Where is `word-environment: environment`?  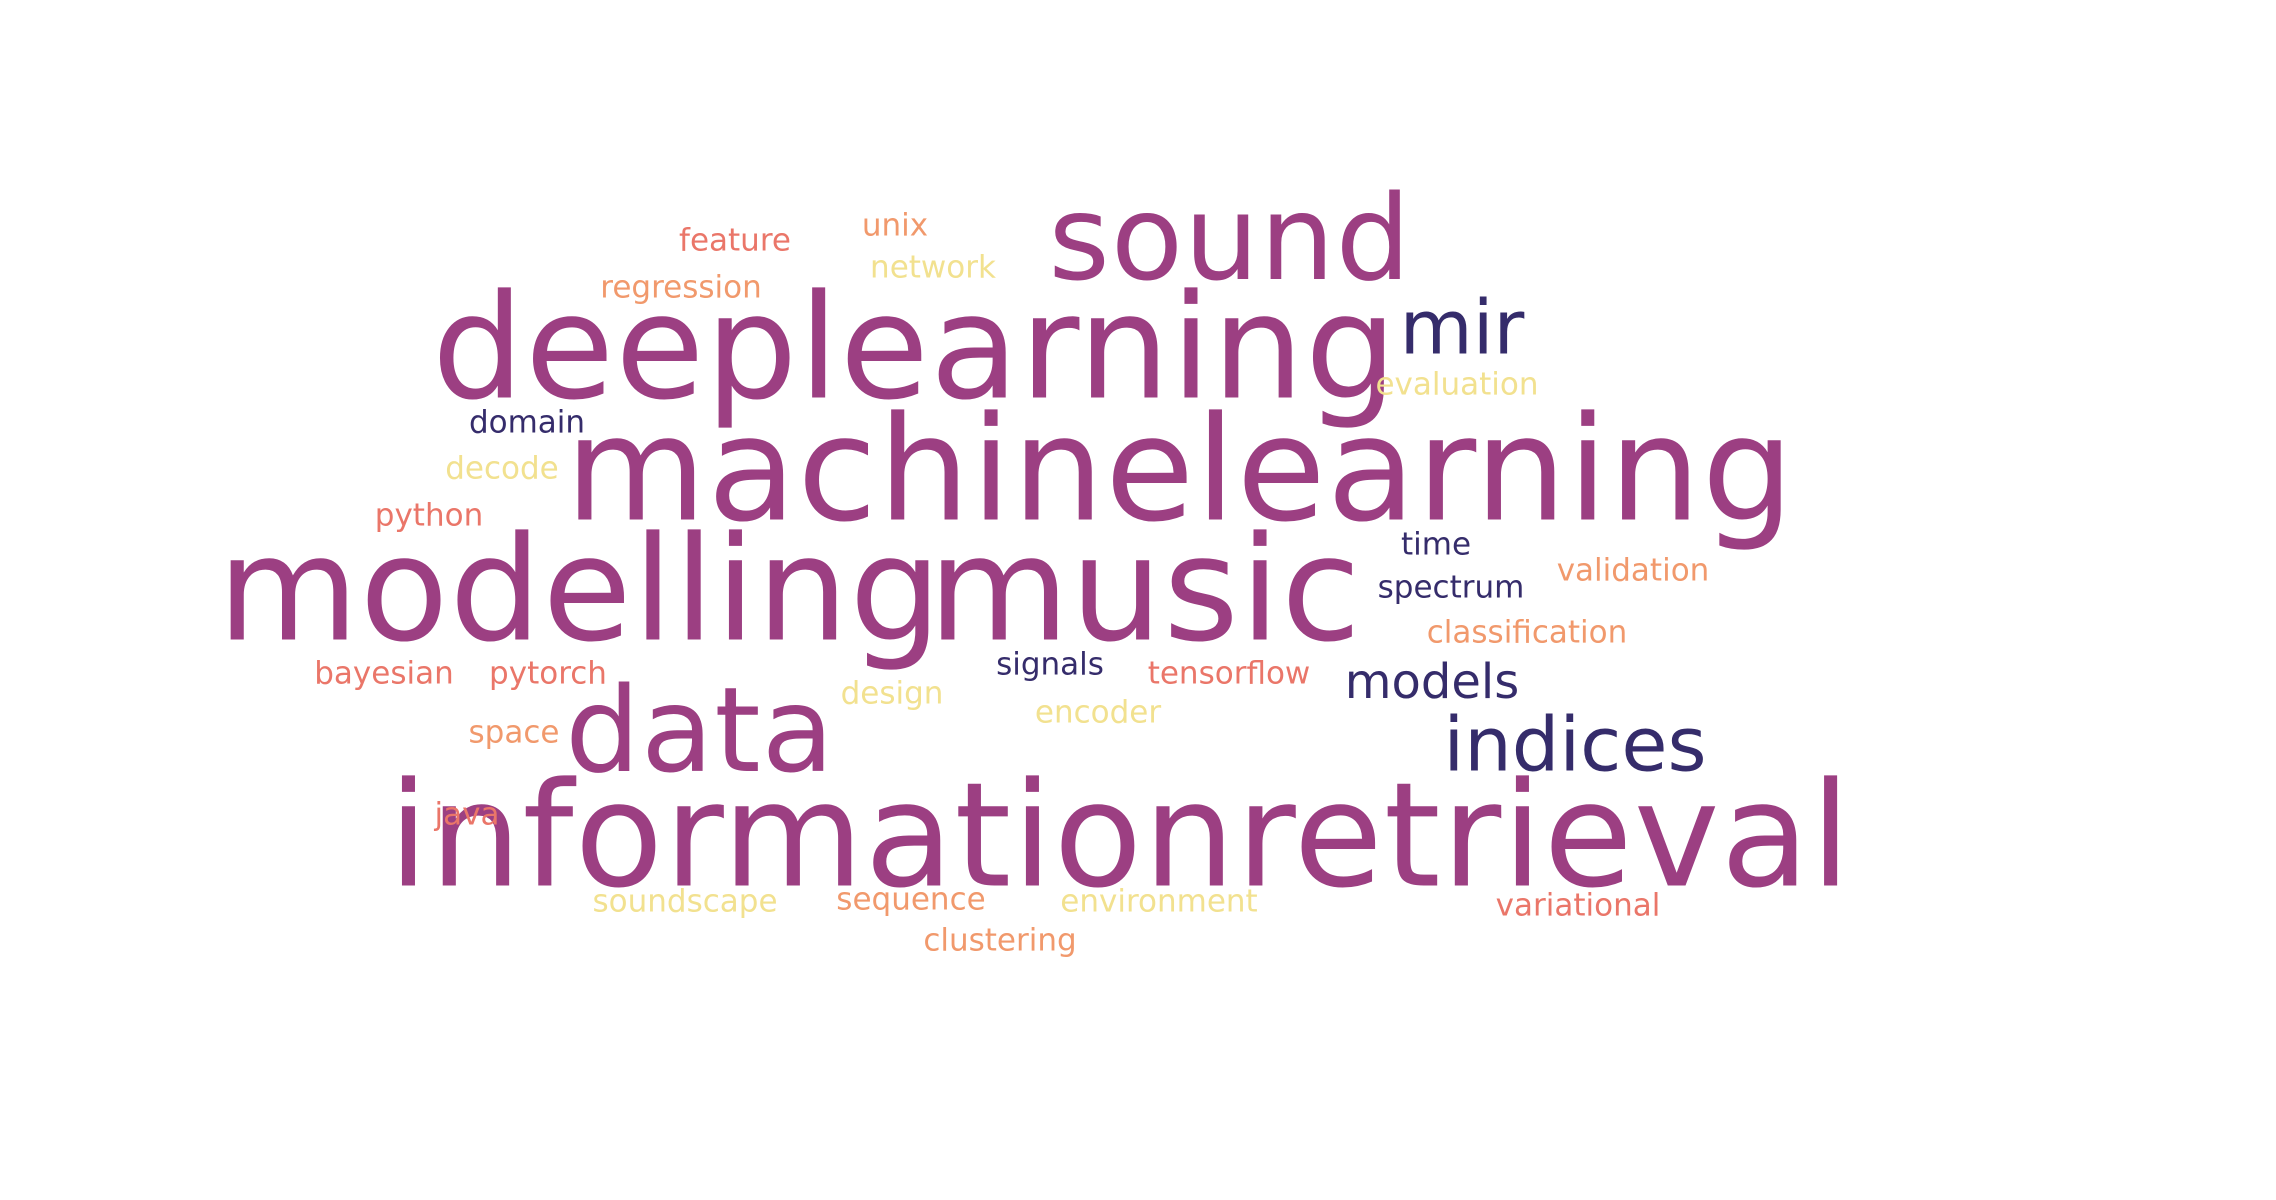 word-environment: environment is located at coordinates (1159, 901).